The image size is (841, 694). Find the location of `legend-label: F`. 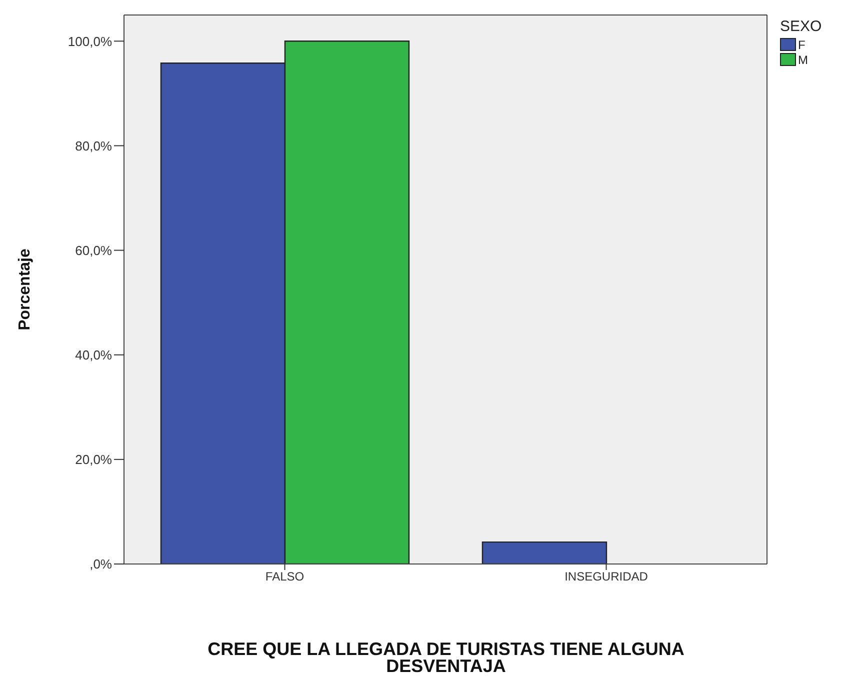

legend-label: F is located at coordinates (802, 45).